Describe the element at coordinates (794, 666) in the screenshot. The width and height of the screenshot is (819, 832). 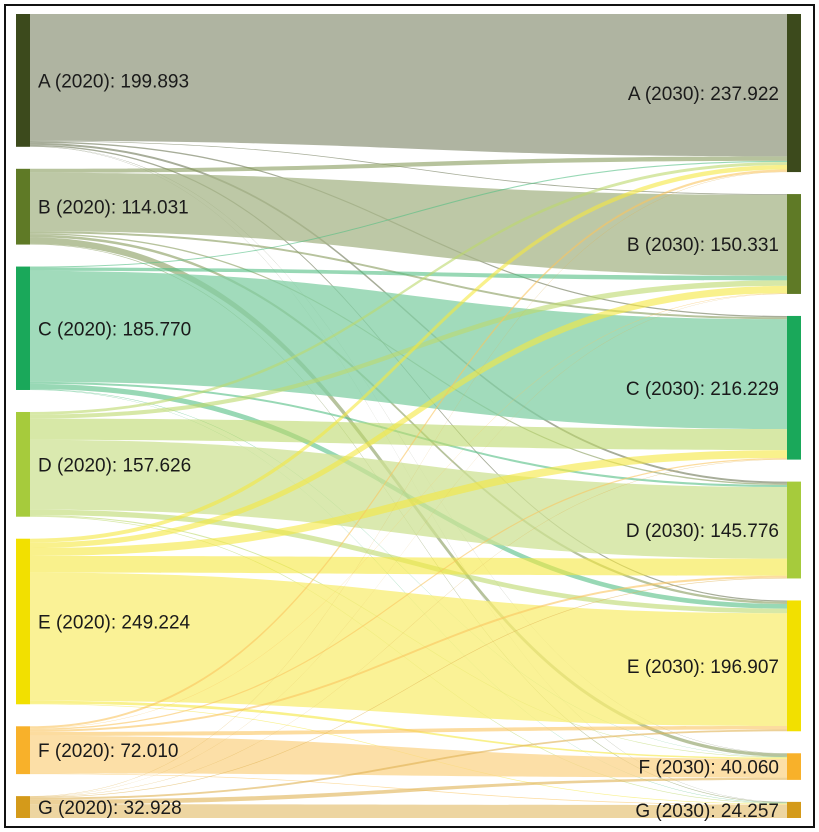
I see `node-target-E` at that location.